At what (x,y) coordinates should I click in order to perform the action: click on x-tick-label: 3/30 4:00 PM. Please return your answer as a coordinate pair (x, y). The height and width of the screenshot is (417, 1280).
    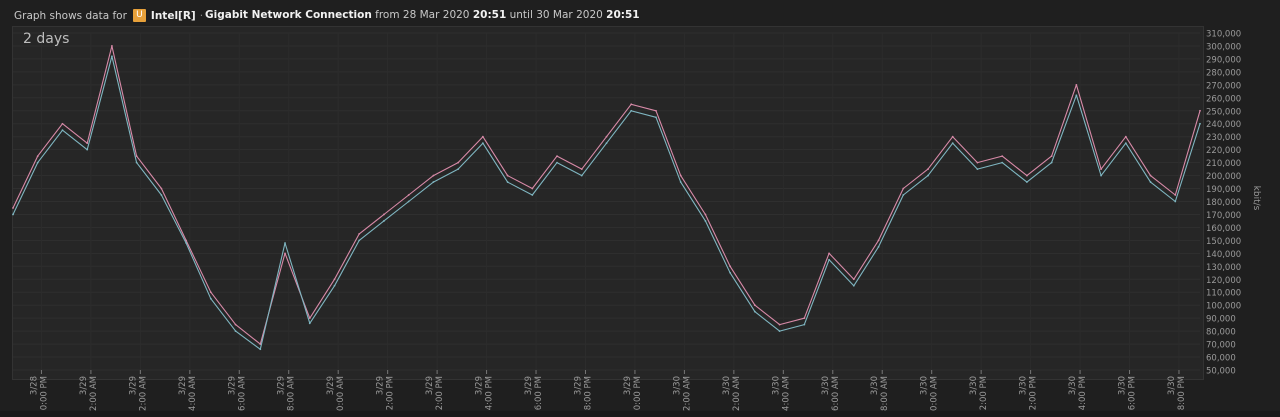
    Looking at the image, I should click on (1078, 393).